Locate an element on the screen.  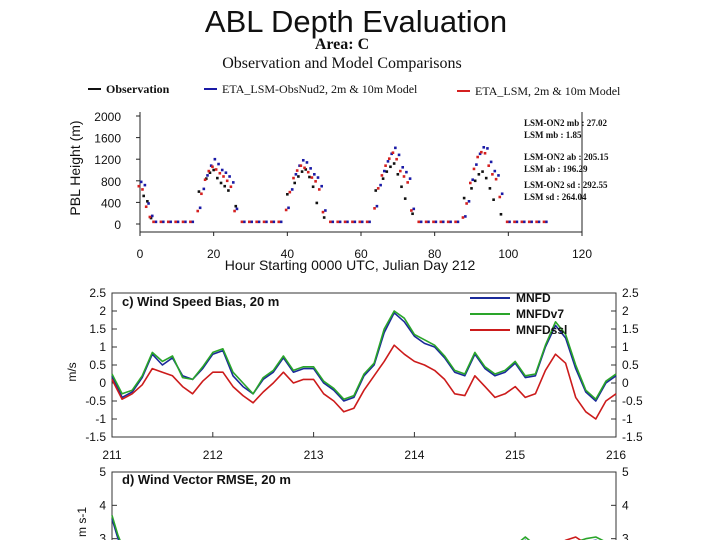
pbl-stat-line: LSM ab : 196.29 is located at coordinates (556, 169).